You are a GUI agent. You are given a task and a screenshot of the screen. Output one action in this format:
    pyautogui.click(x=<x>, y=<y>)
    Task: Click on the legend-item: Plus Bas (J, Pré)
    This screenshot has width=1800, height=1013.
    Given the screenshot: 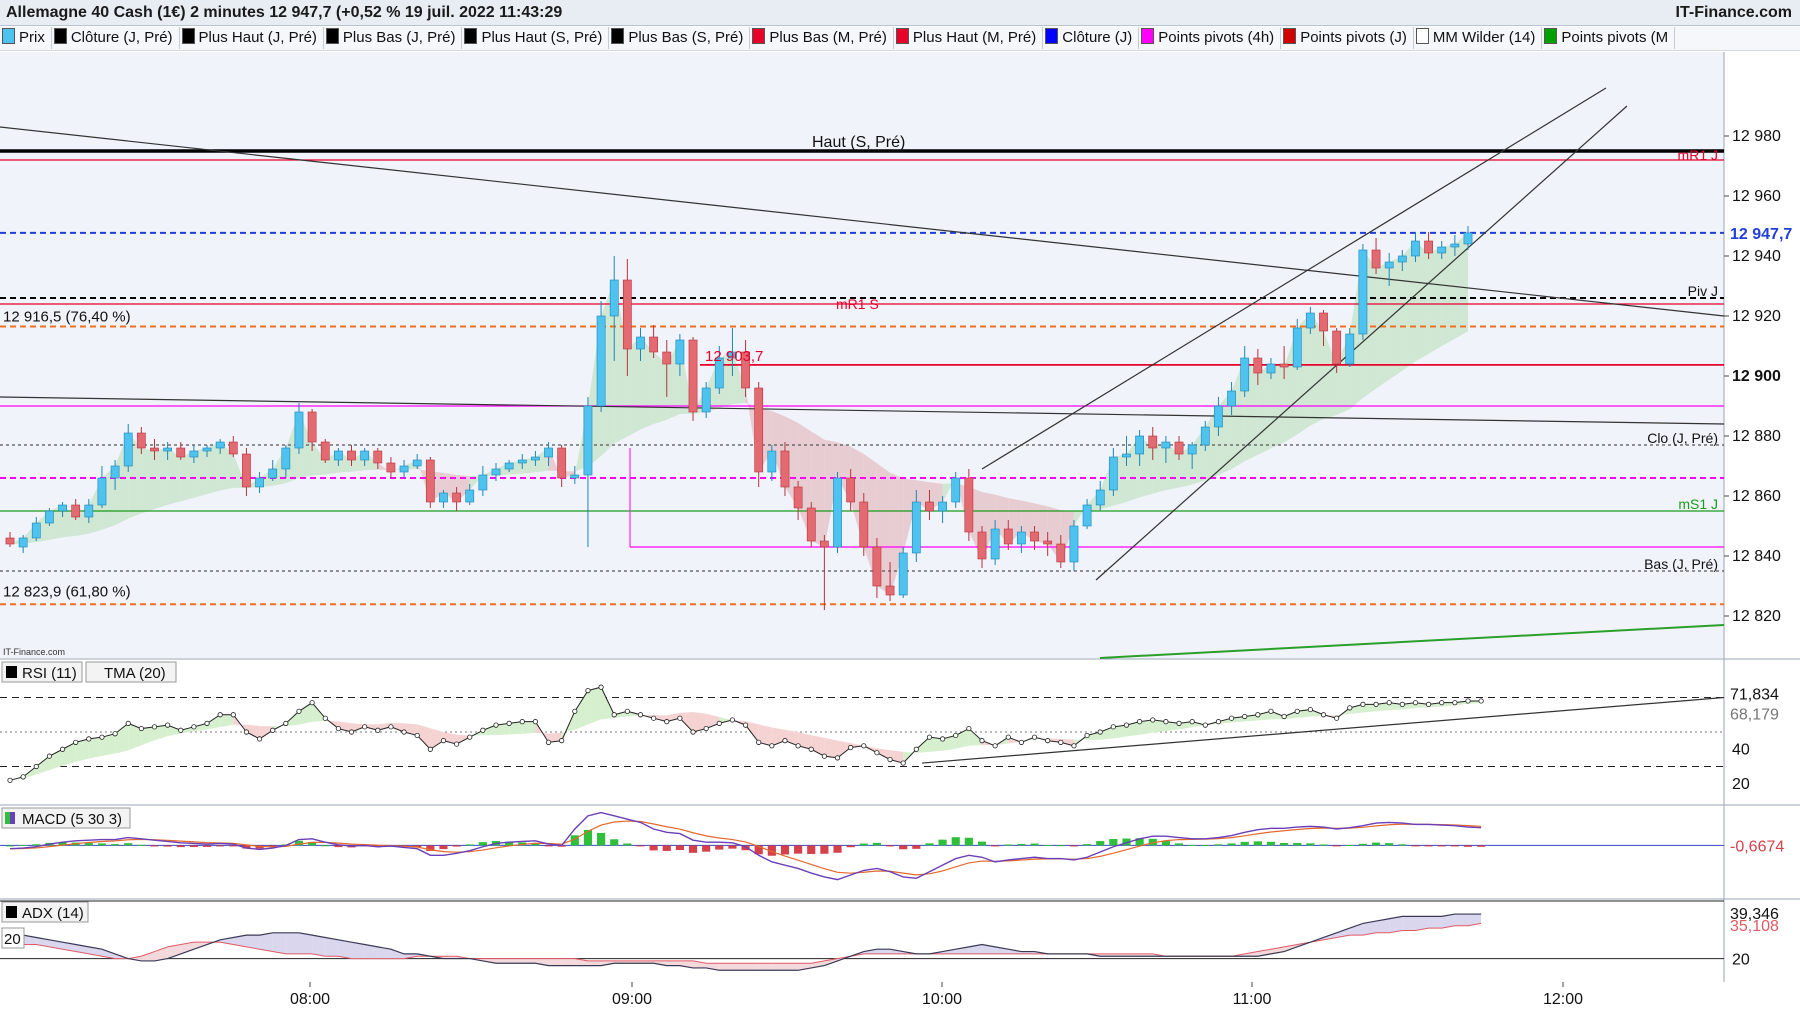 What is the action you would take?
    pyautogui.click(x=393, y=38)
    